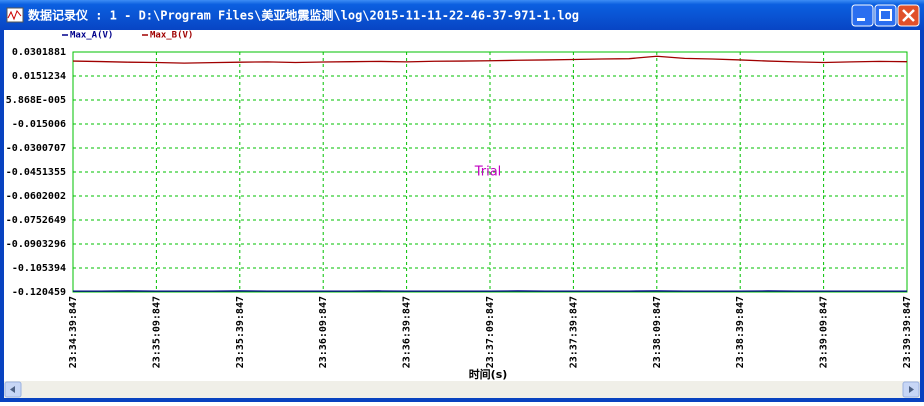 The width and height of the screenshot is (924, 406). What do you see at coordinates (740, 332) in the screenshot?
I see `x-tick-label: 23:38:39:847` at bounding box center [740, 332].